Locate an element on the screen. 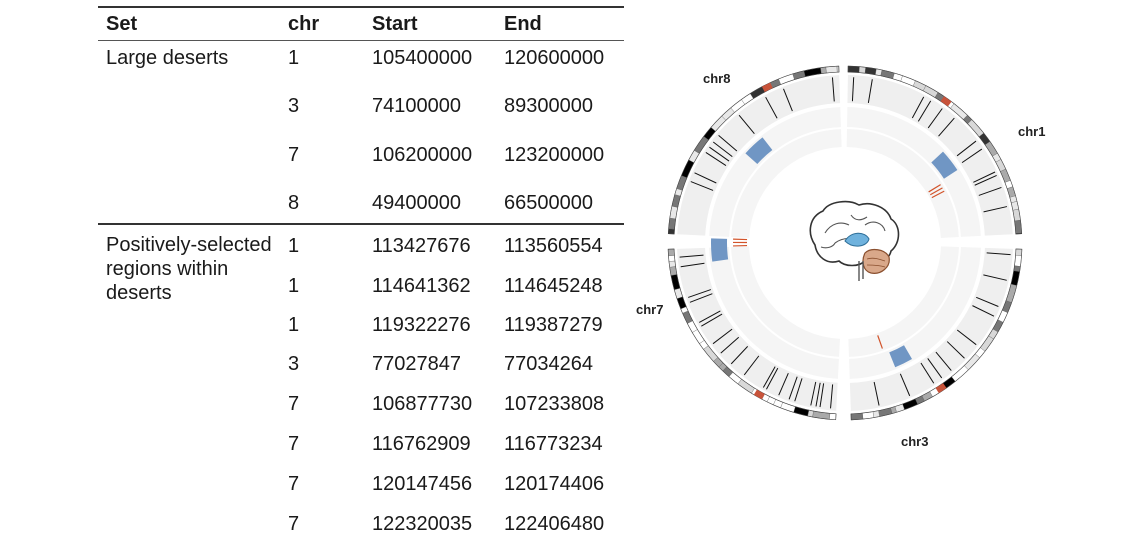 The width and height of the screenshot is (1145, 545). group-label: Large deserts is located at coordinates (191, 58).